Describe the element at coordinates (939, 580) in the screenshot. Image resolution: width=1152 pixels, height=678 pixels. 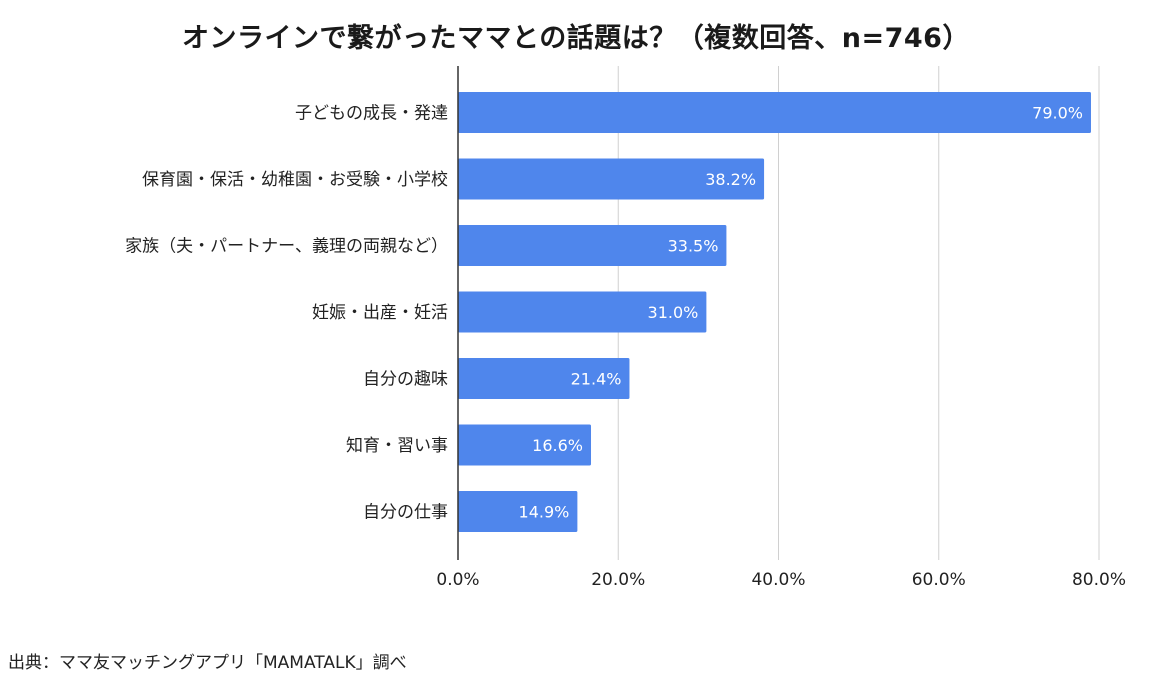
I see `x-tick-label: 60.0%` at that location.